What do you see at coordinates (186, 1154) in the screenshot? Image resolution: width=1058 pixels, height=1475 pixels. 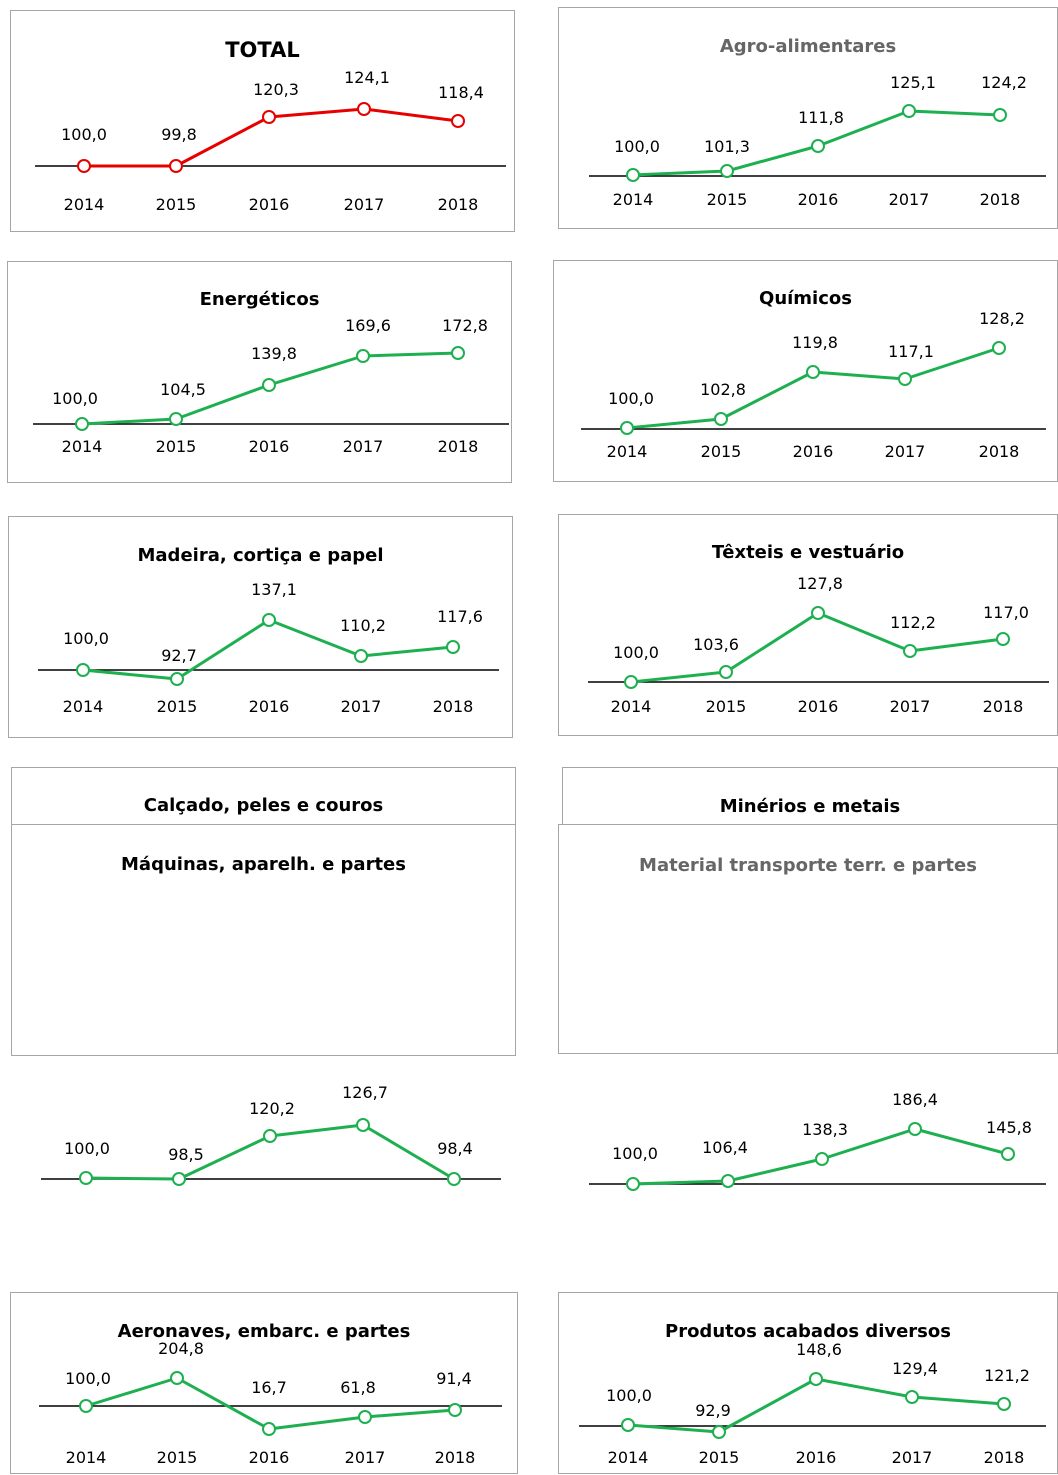 I see `data-label: 98,5` at bounding box center [186, 1154].